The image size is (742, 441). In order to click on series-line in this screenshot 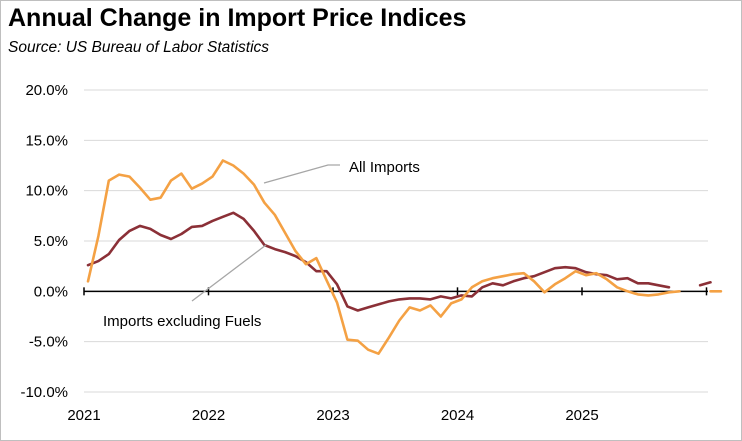, I will do `click(705, 283)`.